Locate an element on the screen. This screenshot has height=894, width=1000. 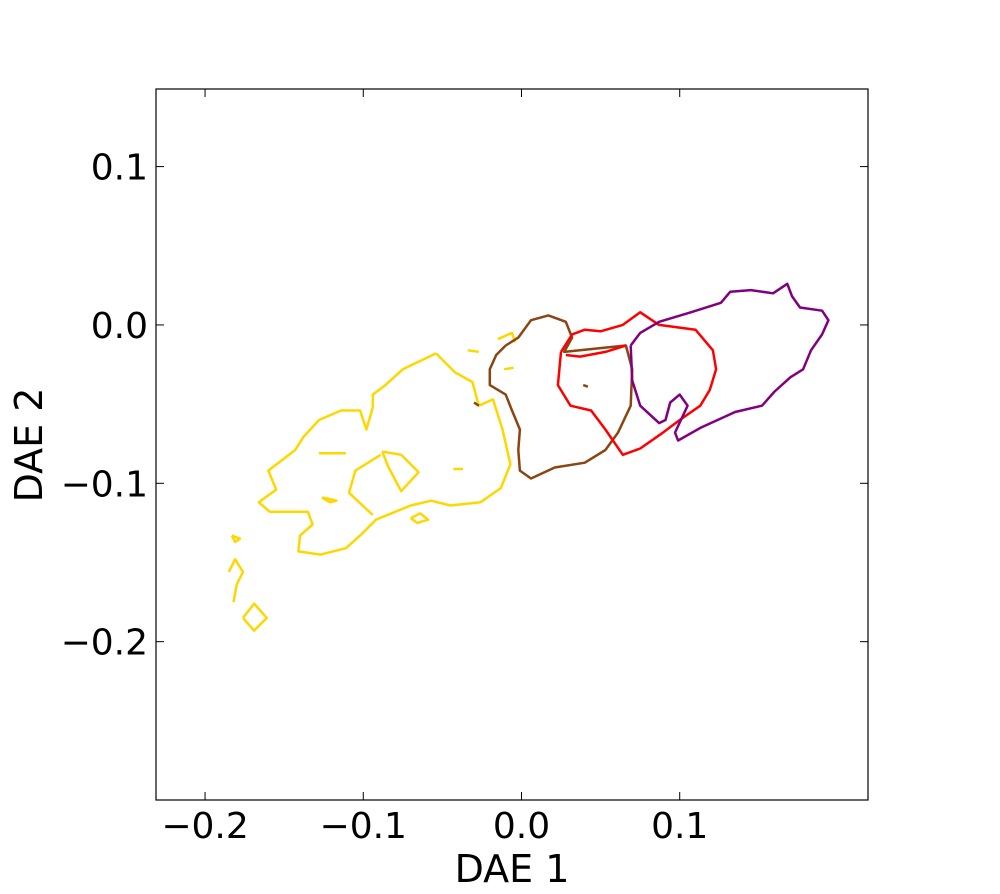
y-tick-label: 0.0 is located at coordinates (119, 326).